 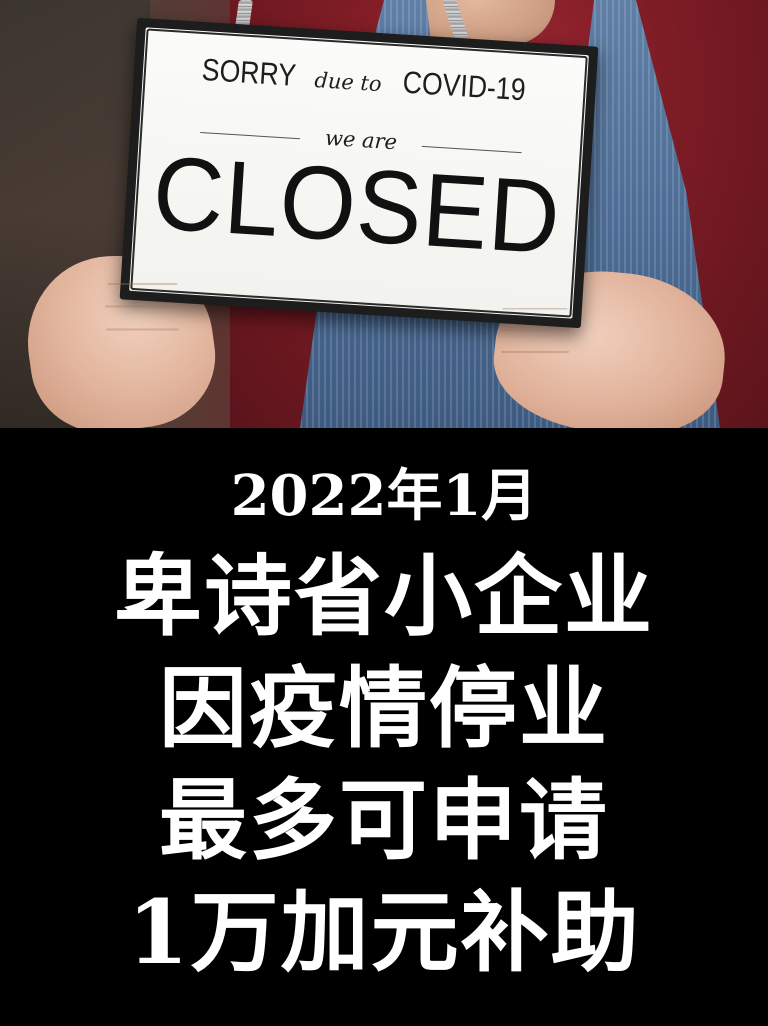 What do you see at coordinates (357, 206) in the screenshot?
I see `sign-closed-text: CLOSED` at bounding box center [357, 206].